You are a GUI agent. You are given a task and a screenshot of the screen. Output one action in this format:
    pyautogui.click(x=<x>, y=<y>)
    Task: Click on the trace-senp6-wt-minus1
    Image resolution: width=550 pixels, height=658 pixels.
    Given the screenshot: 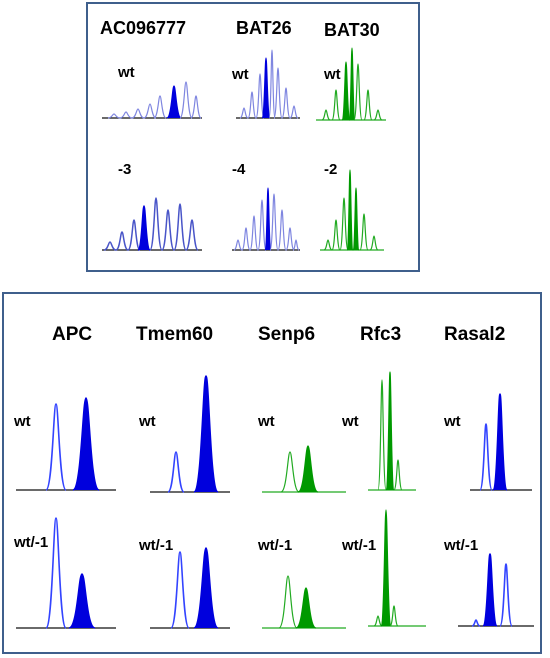 What is the action you would take?
    pyautogui.click(x=304, y=602)
    